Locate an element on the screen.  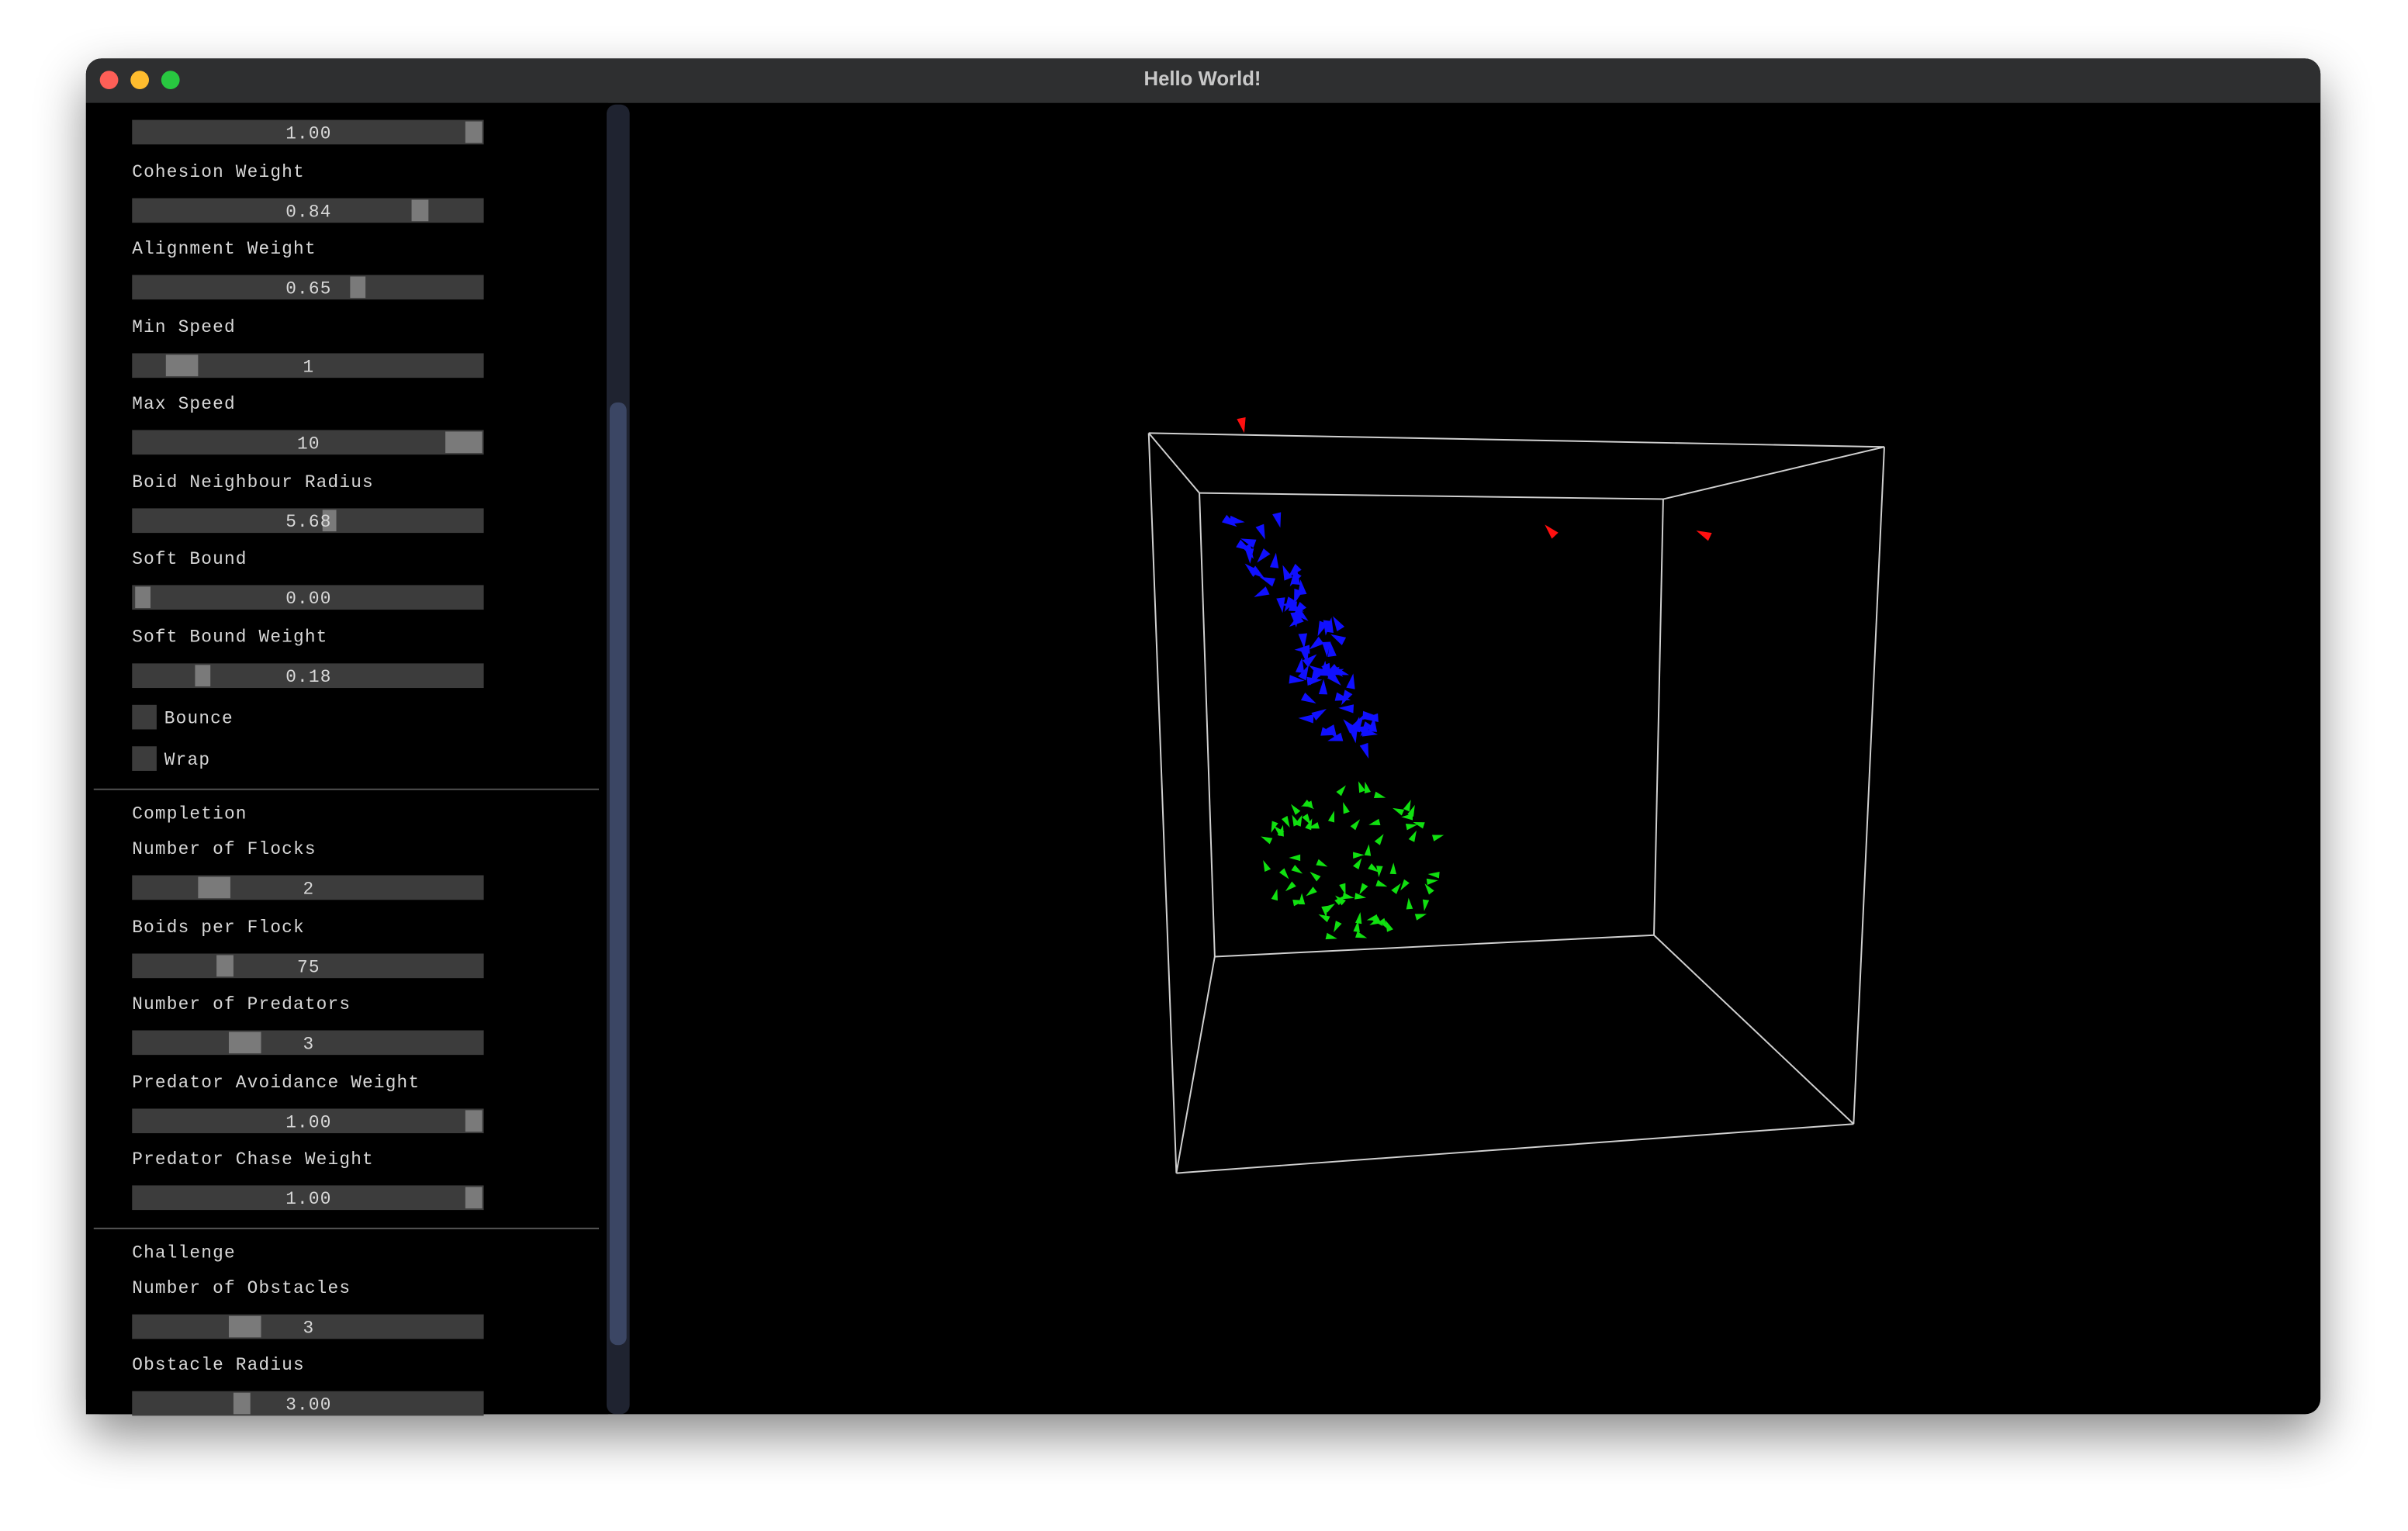
slider-label: Boids per Flock is located at coordinates (219, 928).